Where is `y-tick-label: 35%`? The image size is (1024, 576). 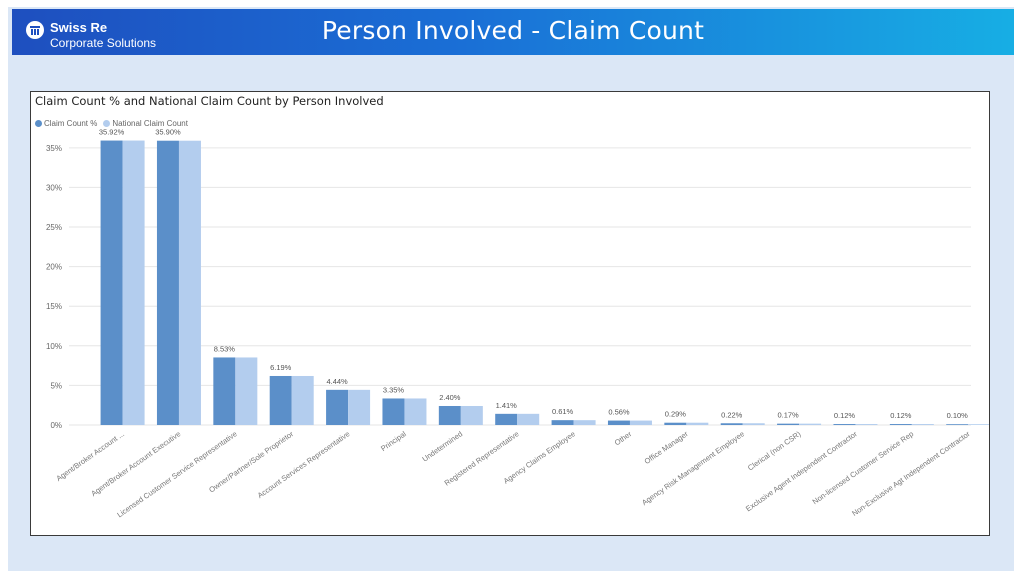
y-tick-label: 35% is located at coordinates (54, 148).